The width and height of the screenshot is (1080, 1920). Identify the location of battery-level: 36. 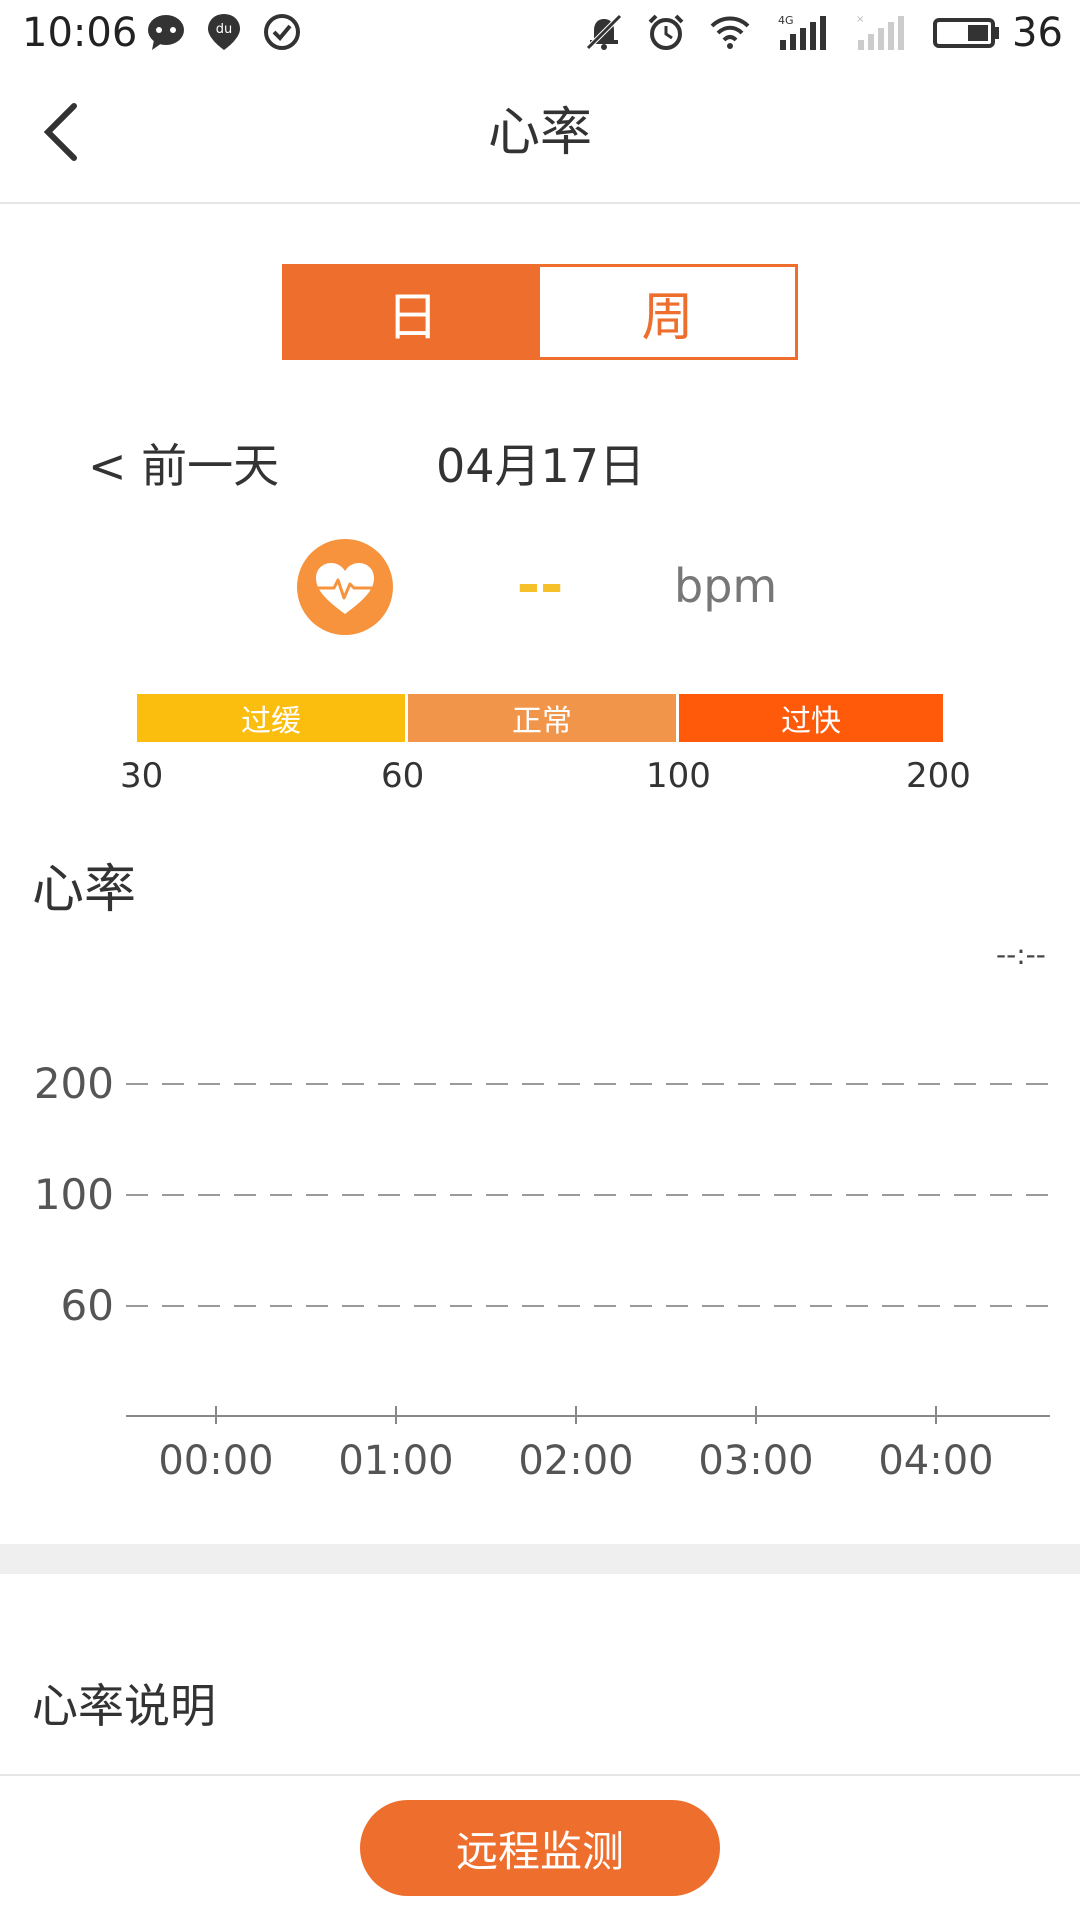
(1037, 33).